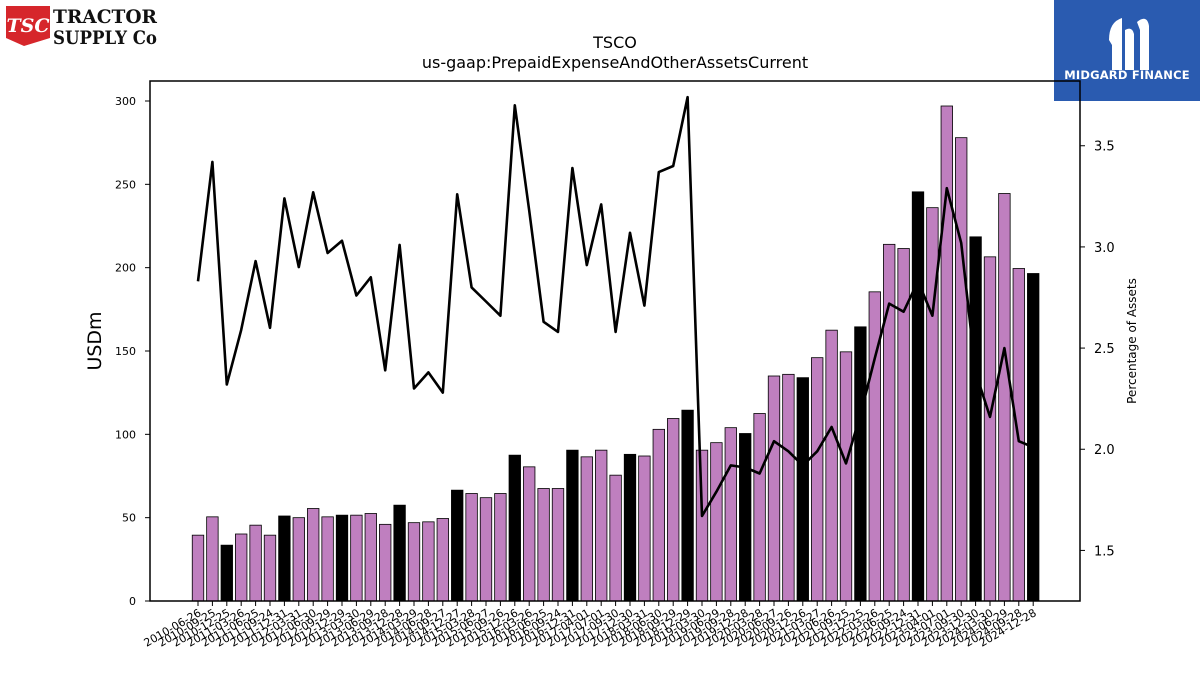  Describe the element at coordinates (1104, 248) in the screenshot. I see `y2-tick-label: 3.0` at that location.